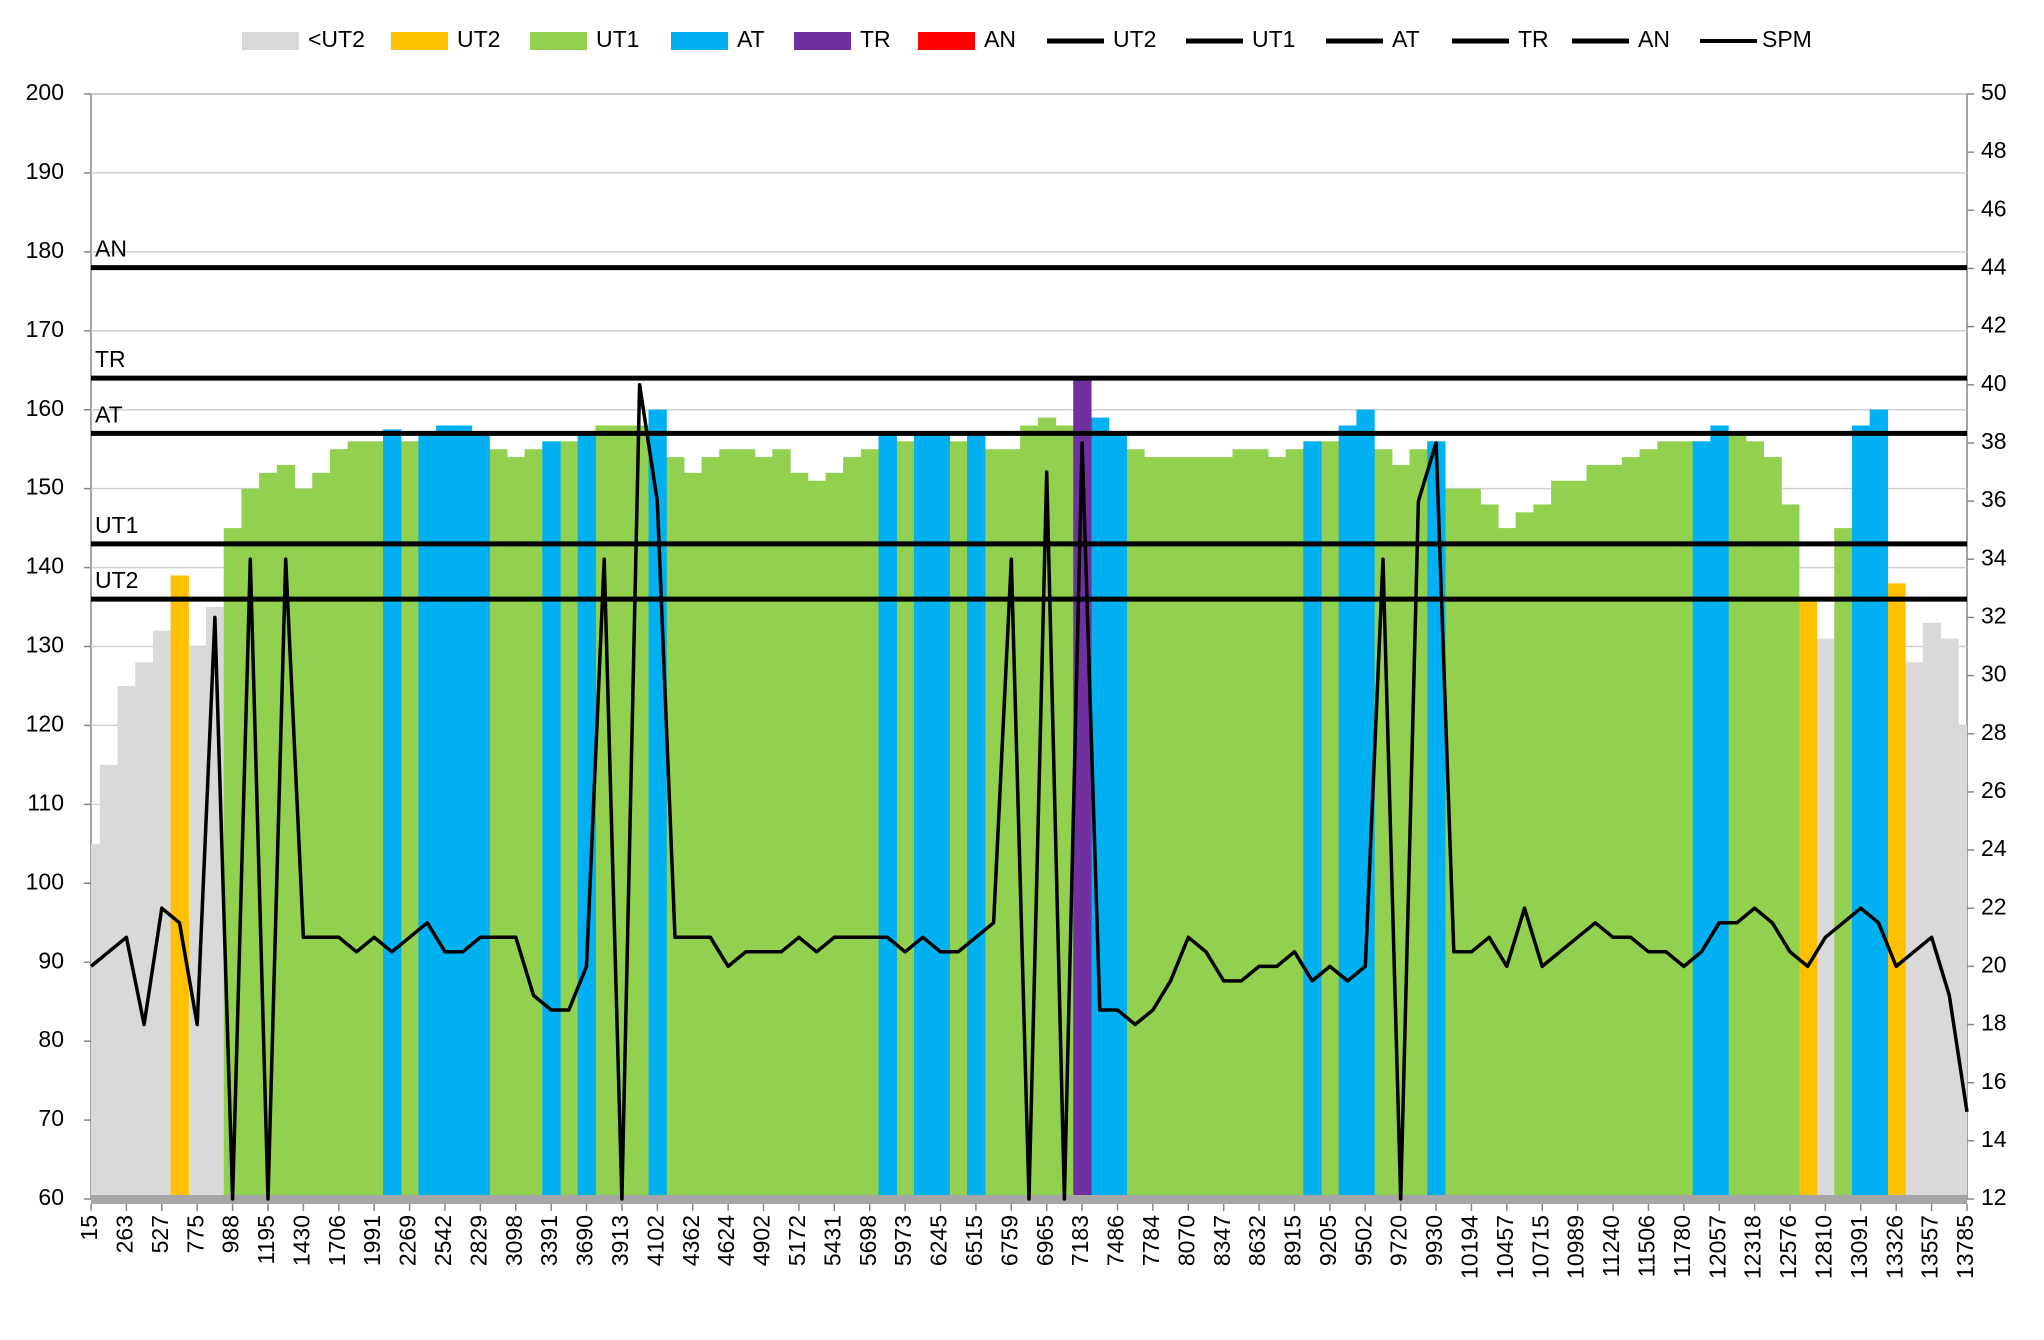 This screenshot has width=2044, height=1340. Describe the element at coordinates (1994, 615) in the screenshot. I see `y2-tick-label: 32` at that location.